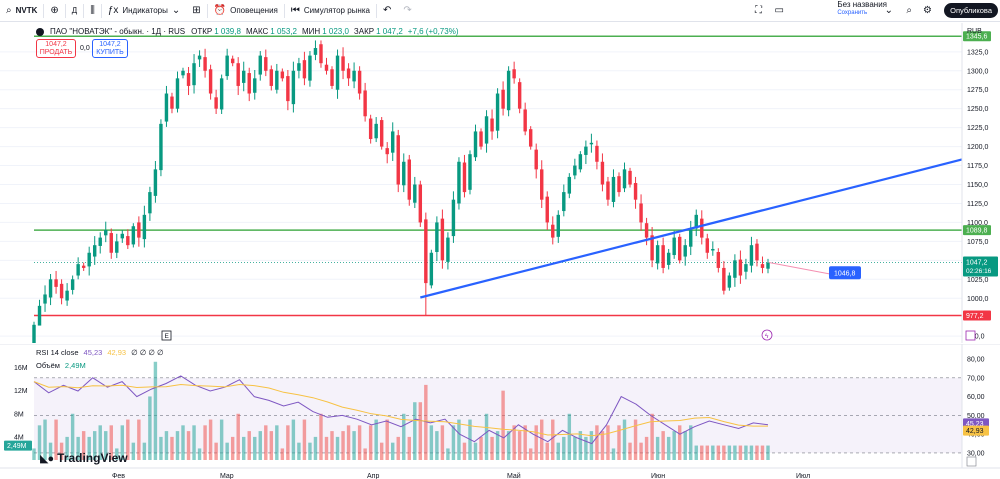 Image resolution: width=1000 pixels, height=479 pixels. I want to click on layout-save-link: Сохранить, so click(852, 12).